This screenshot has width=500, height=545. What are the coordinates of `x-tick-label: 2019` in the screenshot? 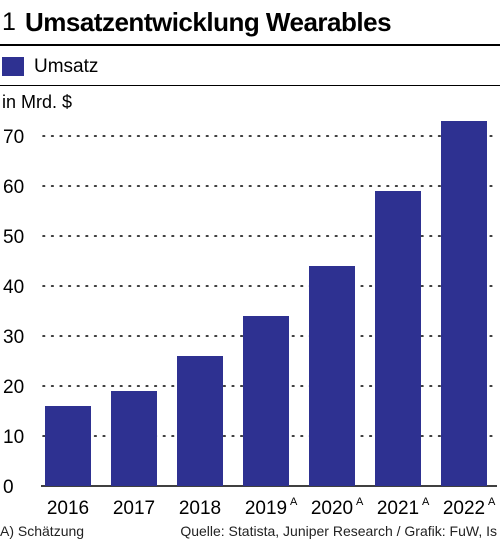 It's located at (266, 508).